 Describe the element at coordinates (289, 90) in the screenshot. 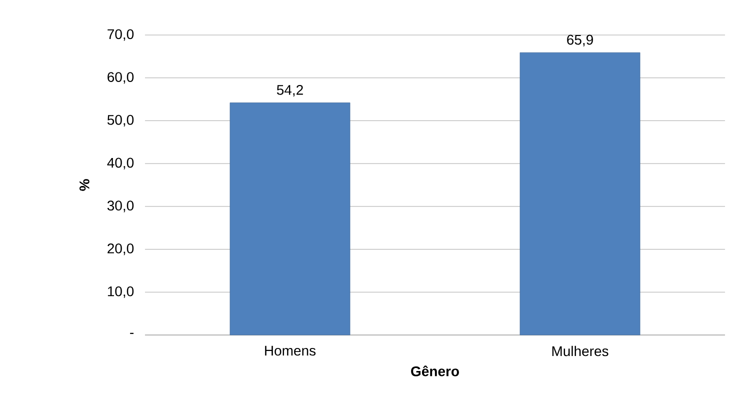

I see `data-label: 54,2` at that location.